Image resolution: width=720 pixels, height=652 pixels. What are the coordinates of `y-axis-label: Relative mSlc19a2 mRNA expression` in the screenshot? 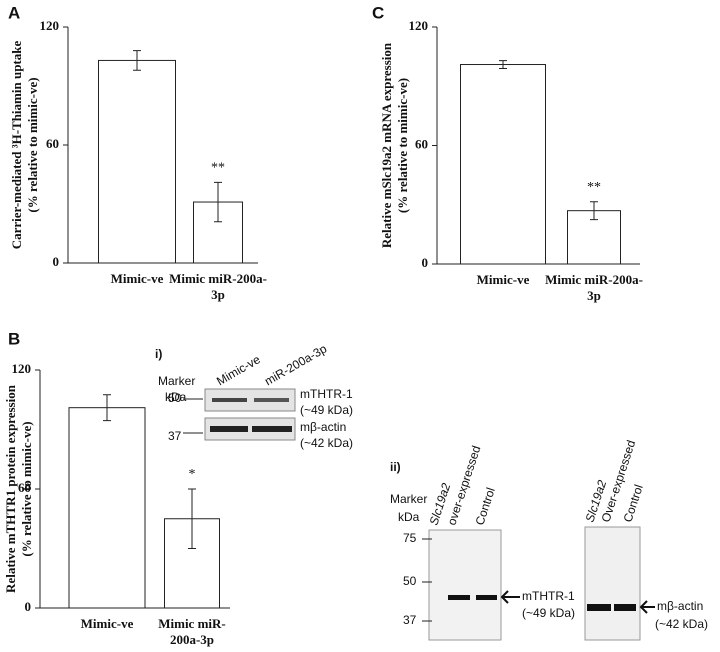 It's located at (386, 145).